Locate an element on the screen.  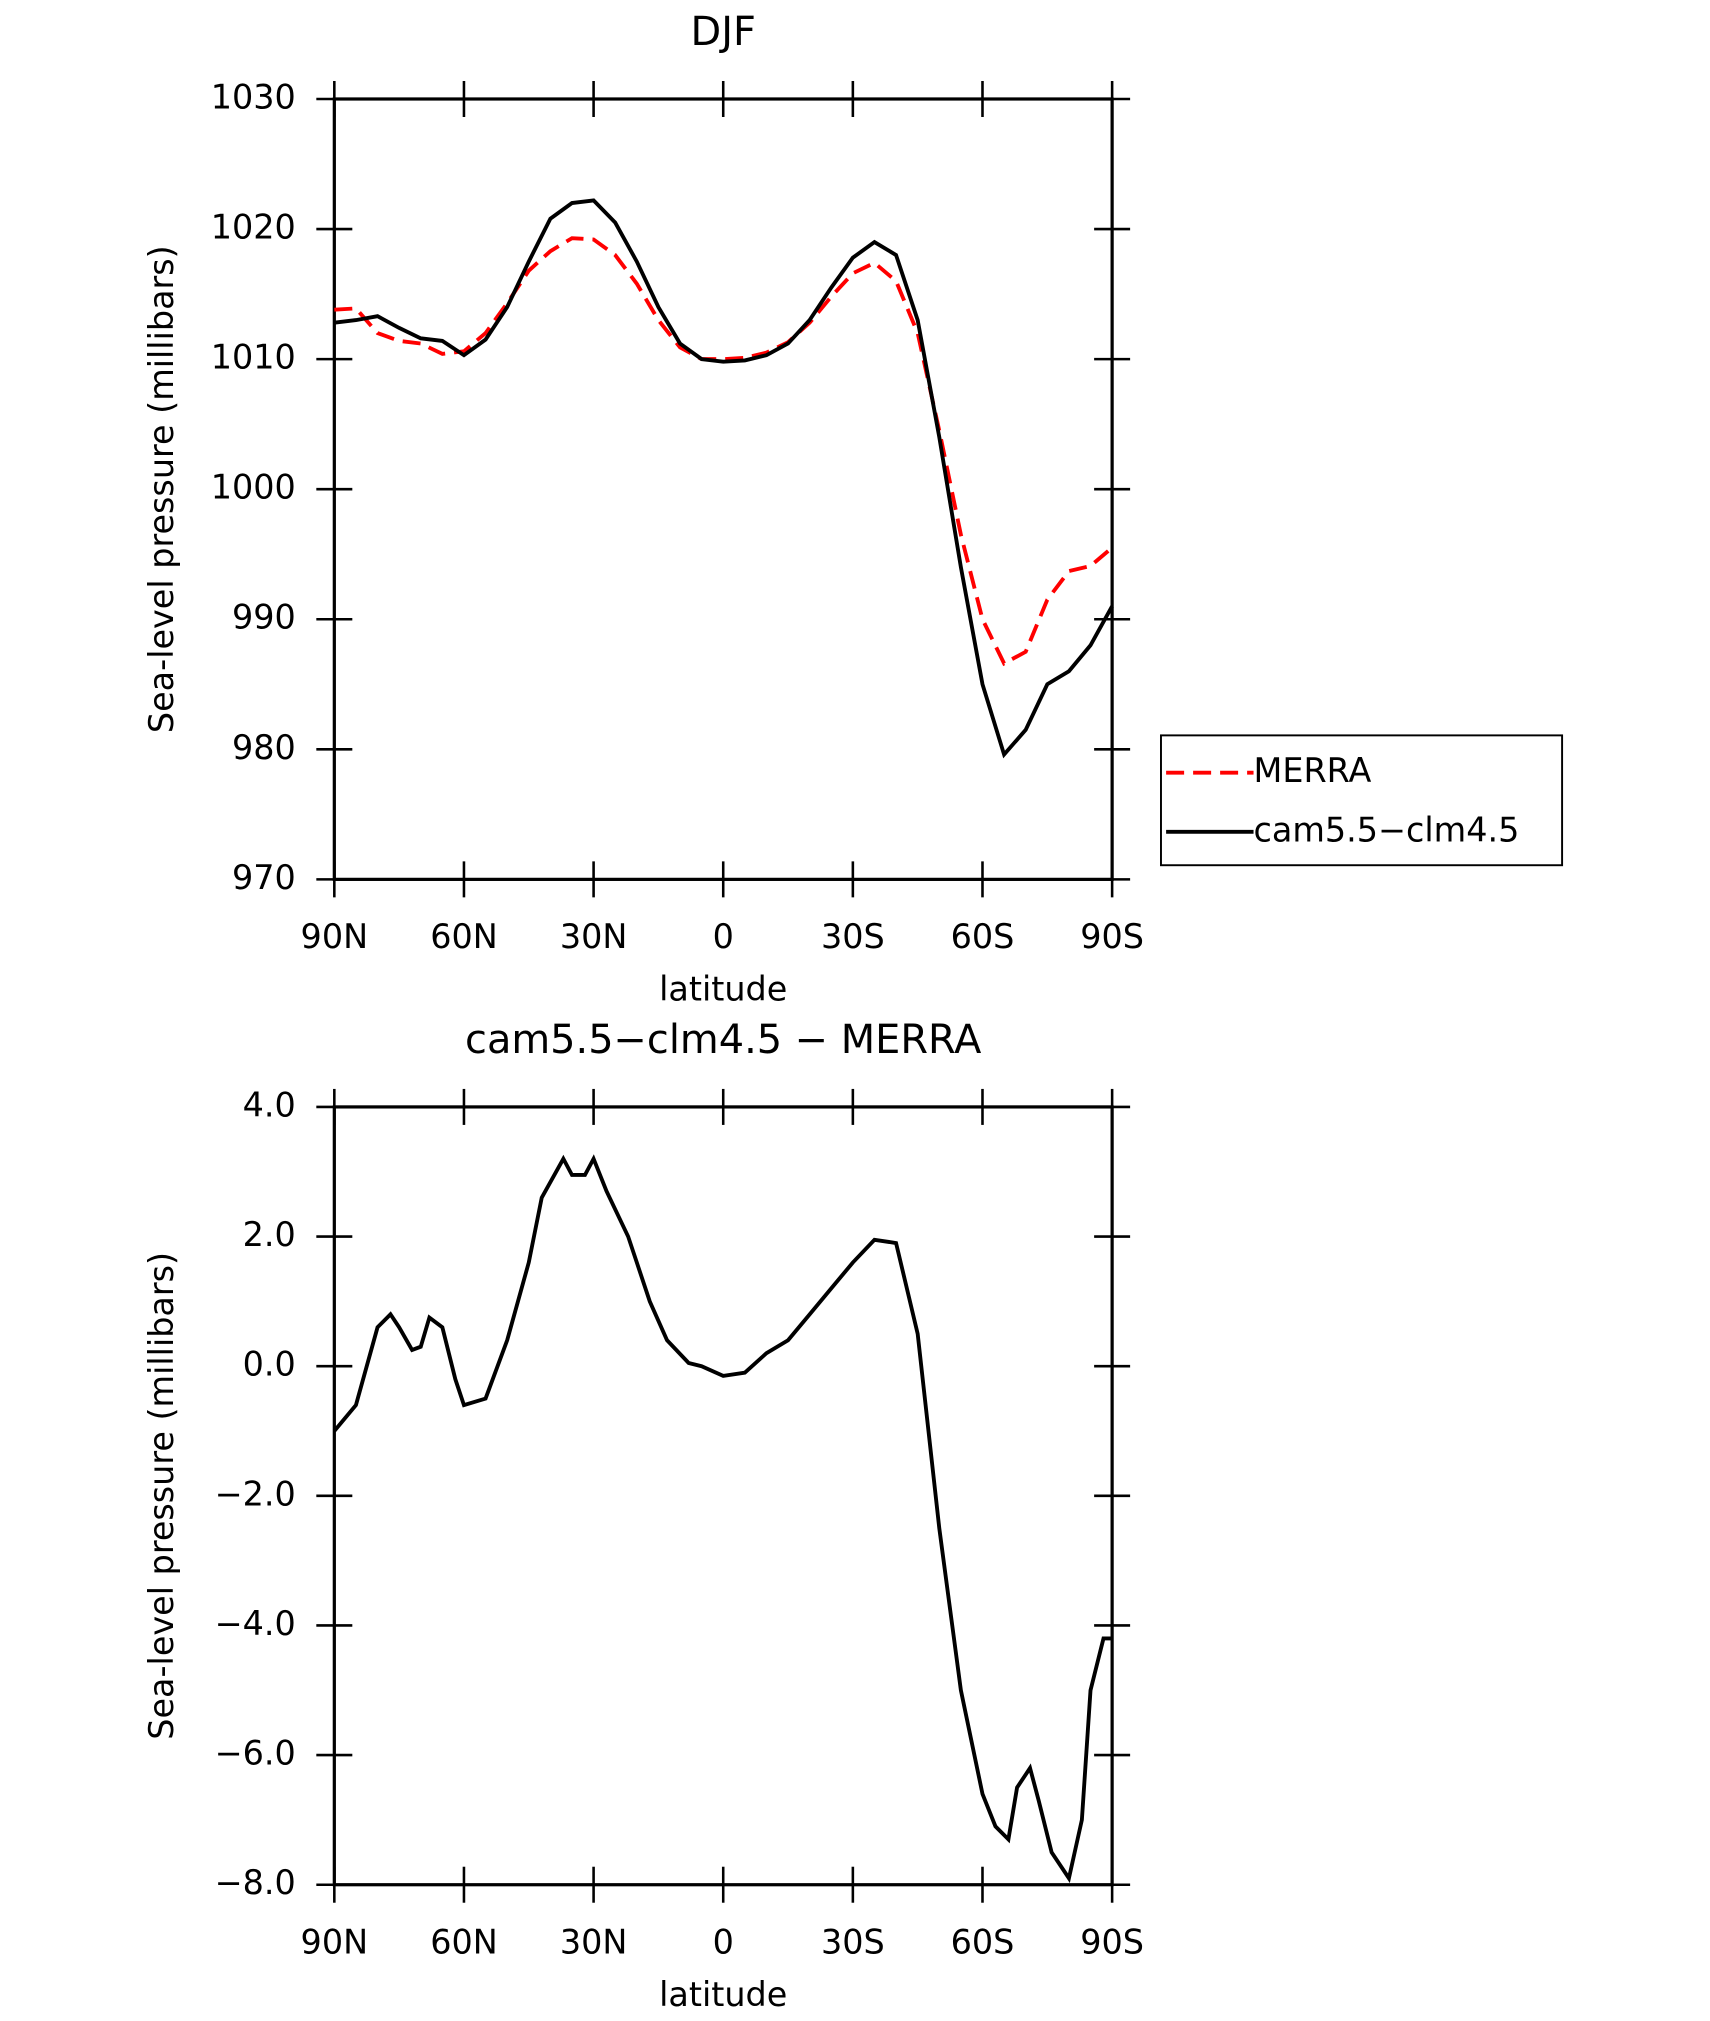
y-tick-label: 4.0 is located at coordinates (269, 1104).